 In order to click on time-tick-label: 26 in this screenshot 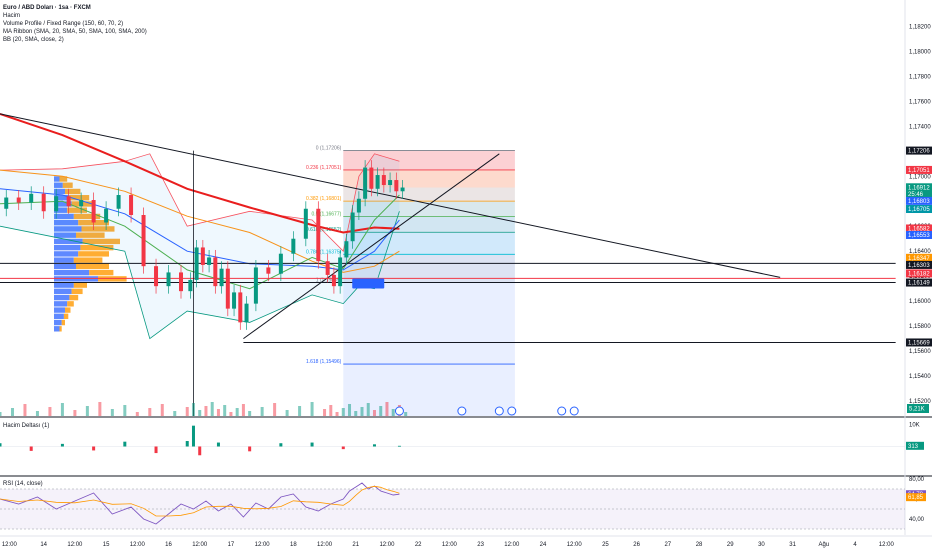, I will do `click(636, 545)`.